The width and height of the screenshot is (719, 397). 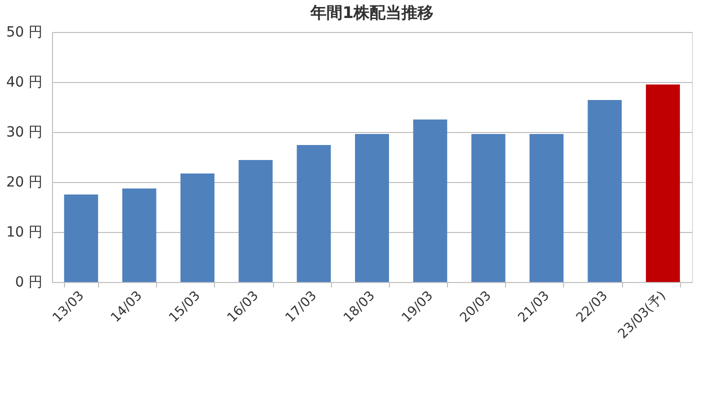 What do you see at coordinates (24, 232) in the screenshot?
I see `y-tick-label: 10 円` at bounding box center [24, 232].